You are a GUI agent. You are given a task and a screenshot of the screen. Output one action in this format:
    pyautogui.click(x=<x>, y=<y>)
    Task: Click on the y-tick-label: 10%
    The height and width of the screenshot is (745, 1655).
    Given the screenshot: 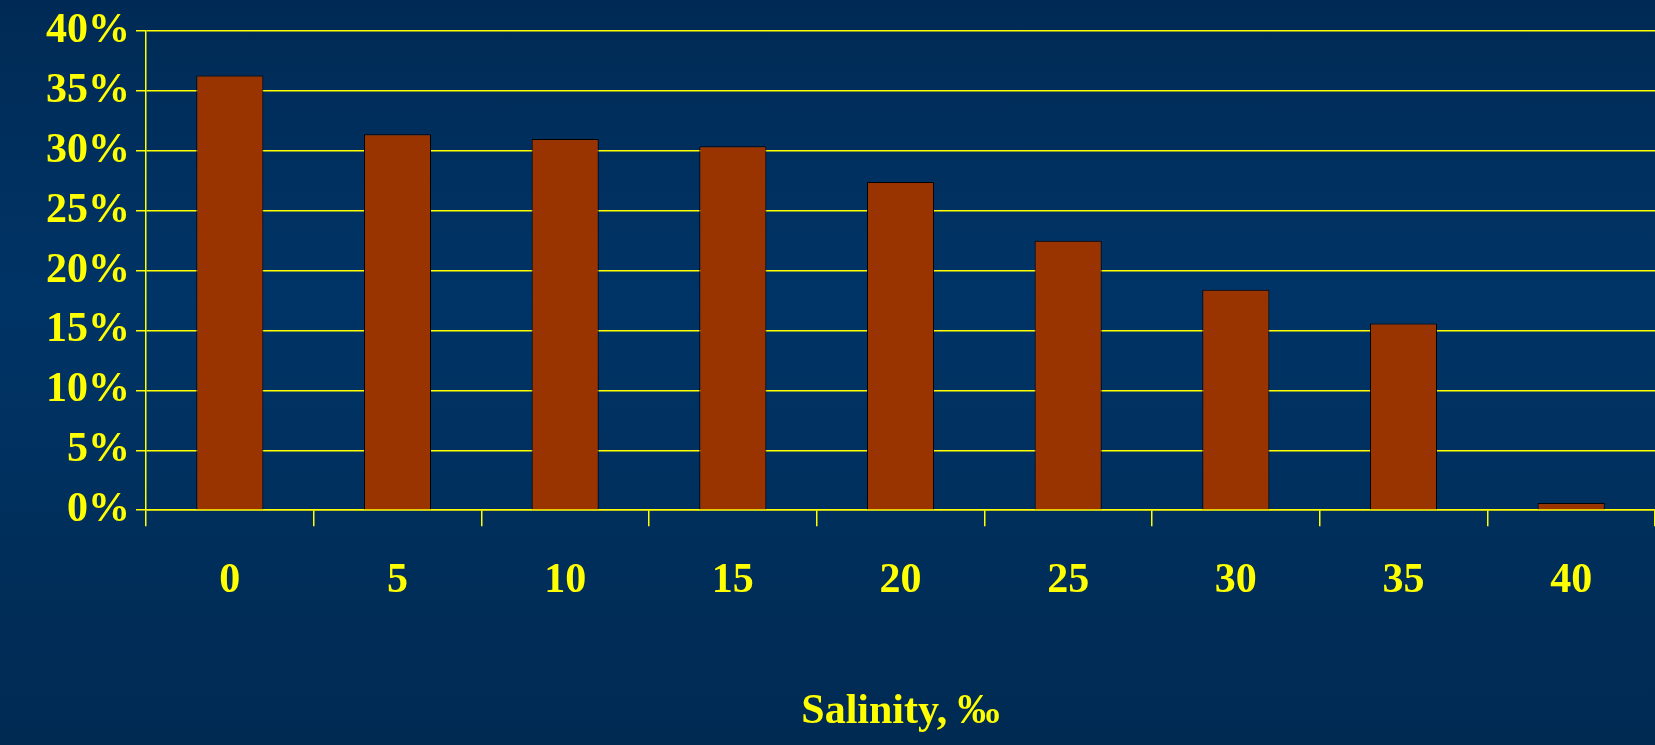 What is the action you would take?
    pyautogui.click(x=88, y=387)
    